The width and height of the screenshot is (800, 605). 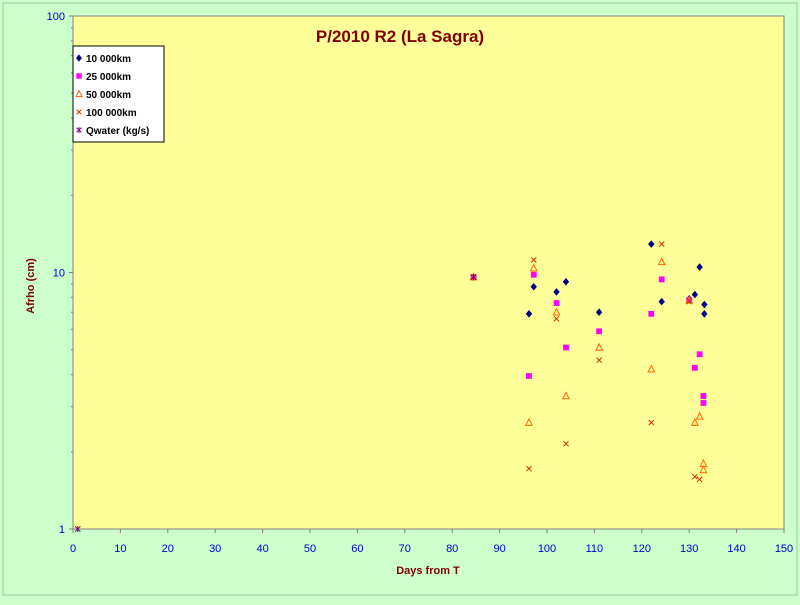 I want to click on legend-entry: 100 000km, so click(x=106, y=113).